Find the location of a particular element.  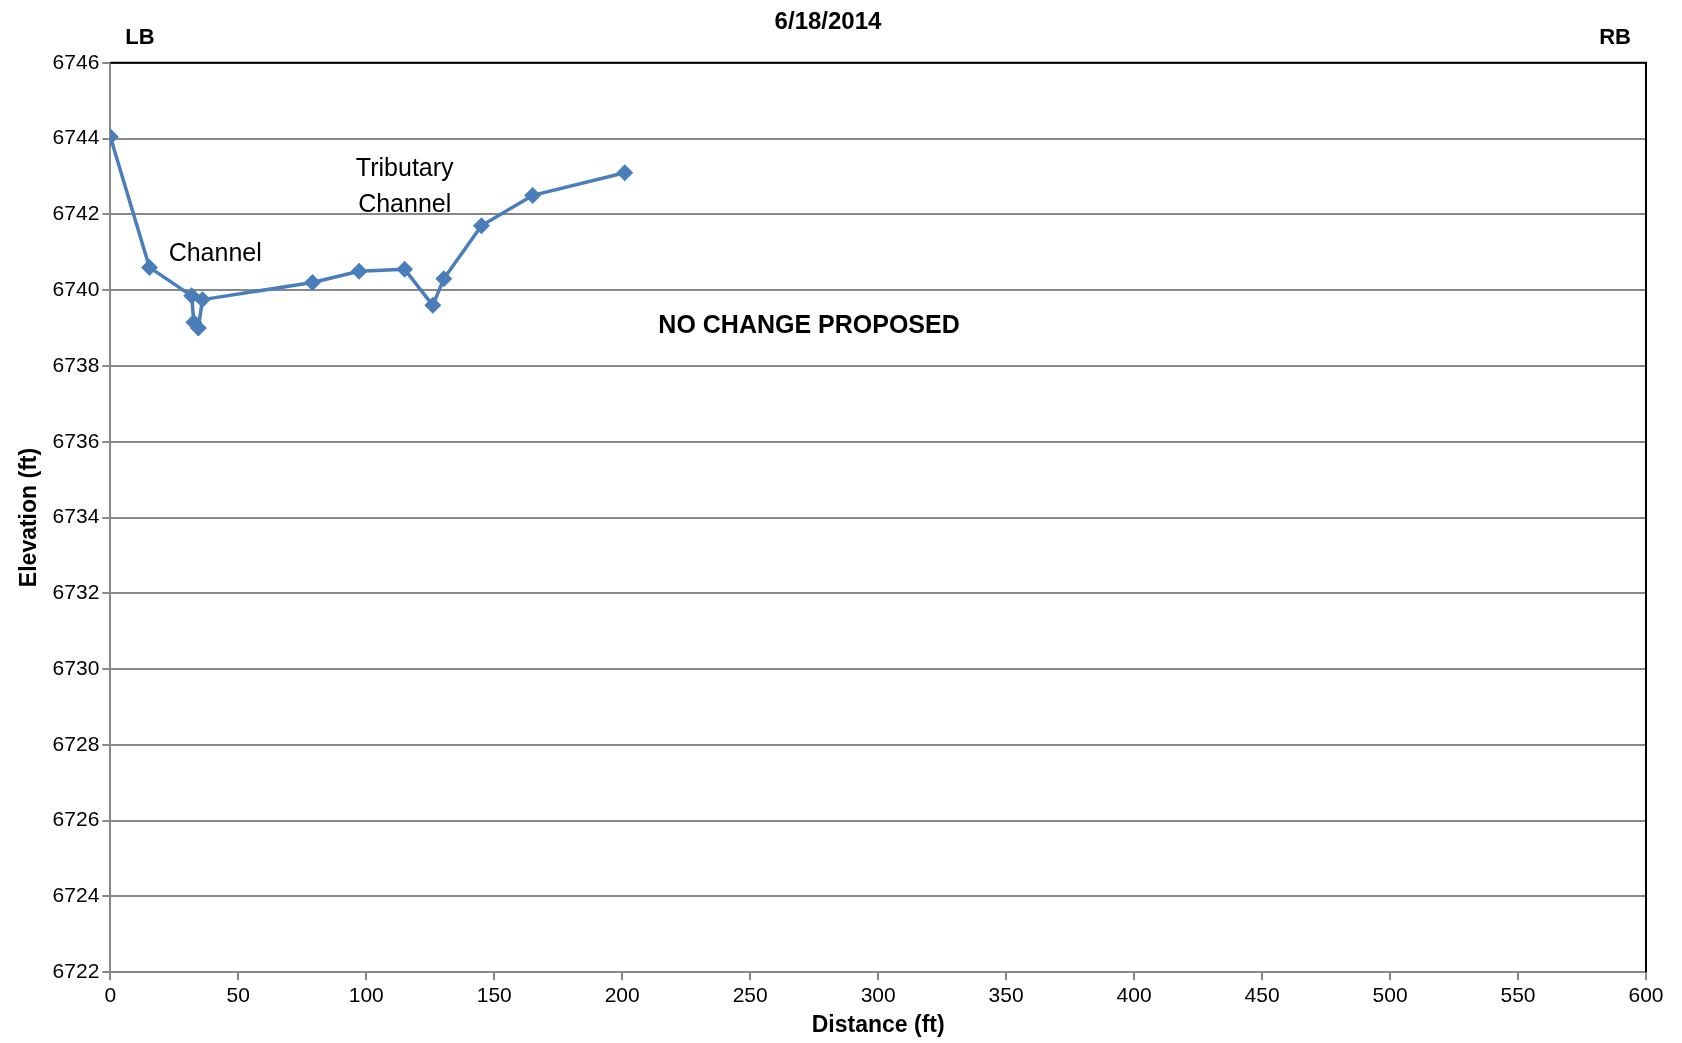

text: LB is located at coordinates (140, 36).